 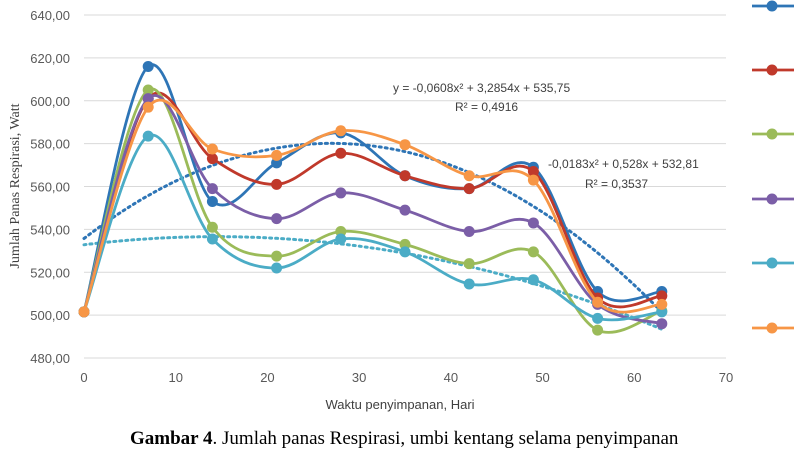 What do you see at coordinates (50, 144) in the screenshot?
I see `y-tick-label: 580,00` at bounding box center [50, 144].